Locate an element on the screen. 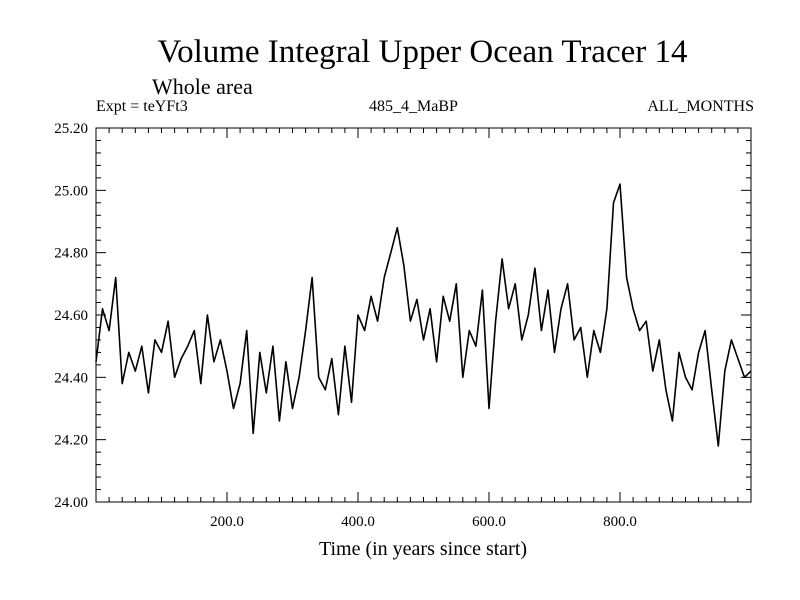  y-axis-tick-labels: 24.00 24.20 24.40 24.60 24.80 25.00 25.20 is located at coordinates (71, 316).